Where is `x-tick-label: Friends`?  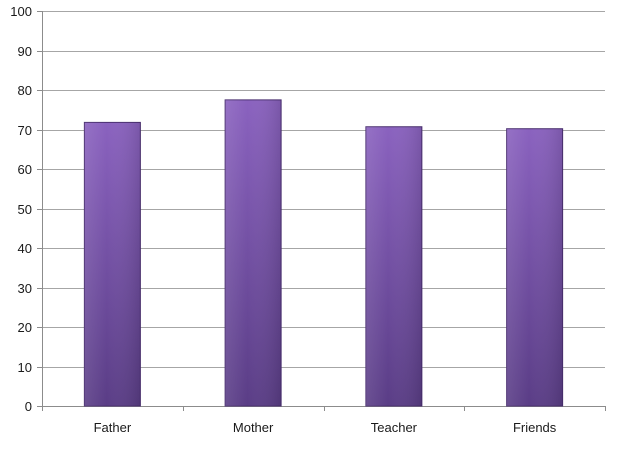 x-tick-label: Friends is located at coordinates (535, 427).